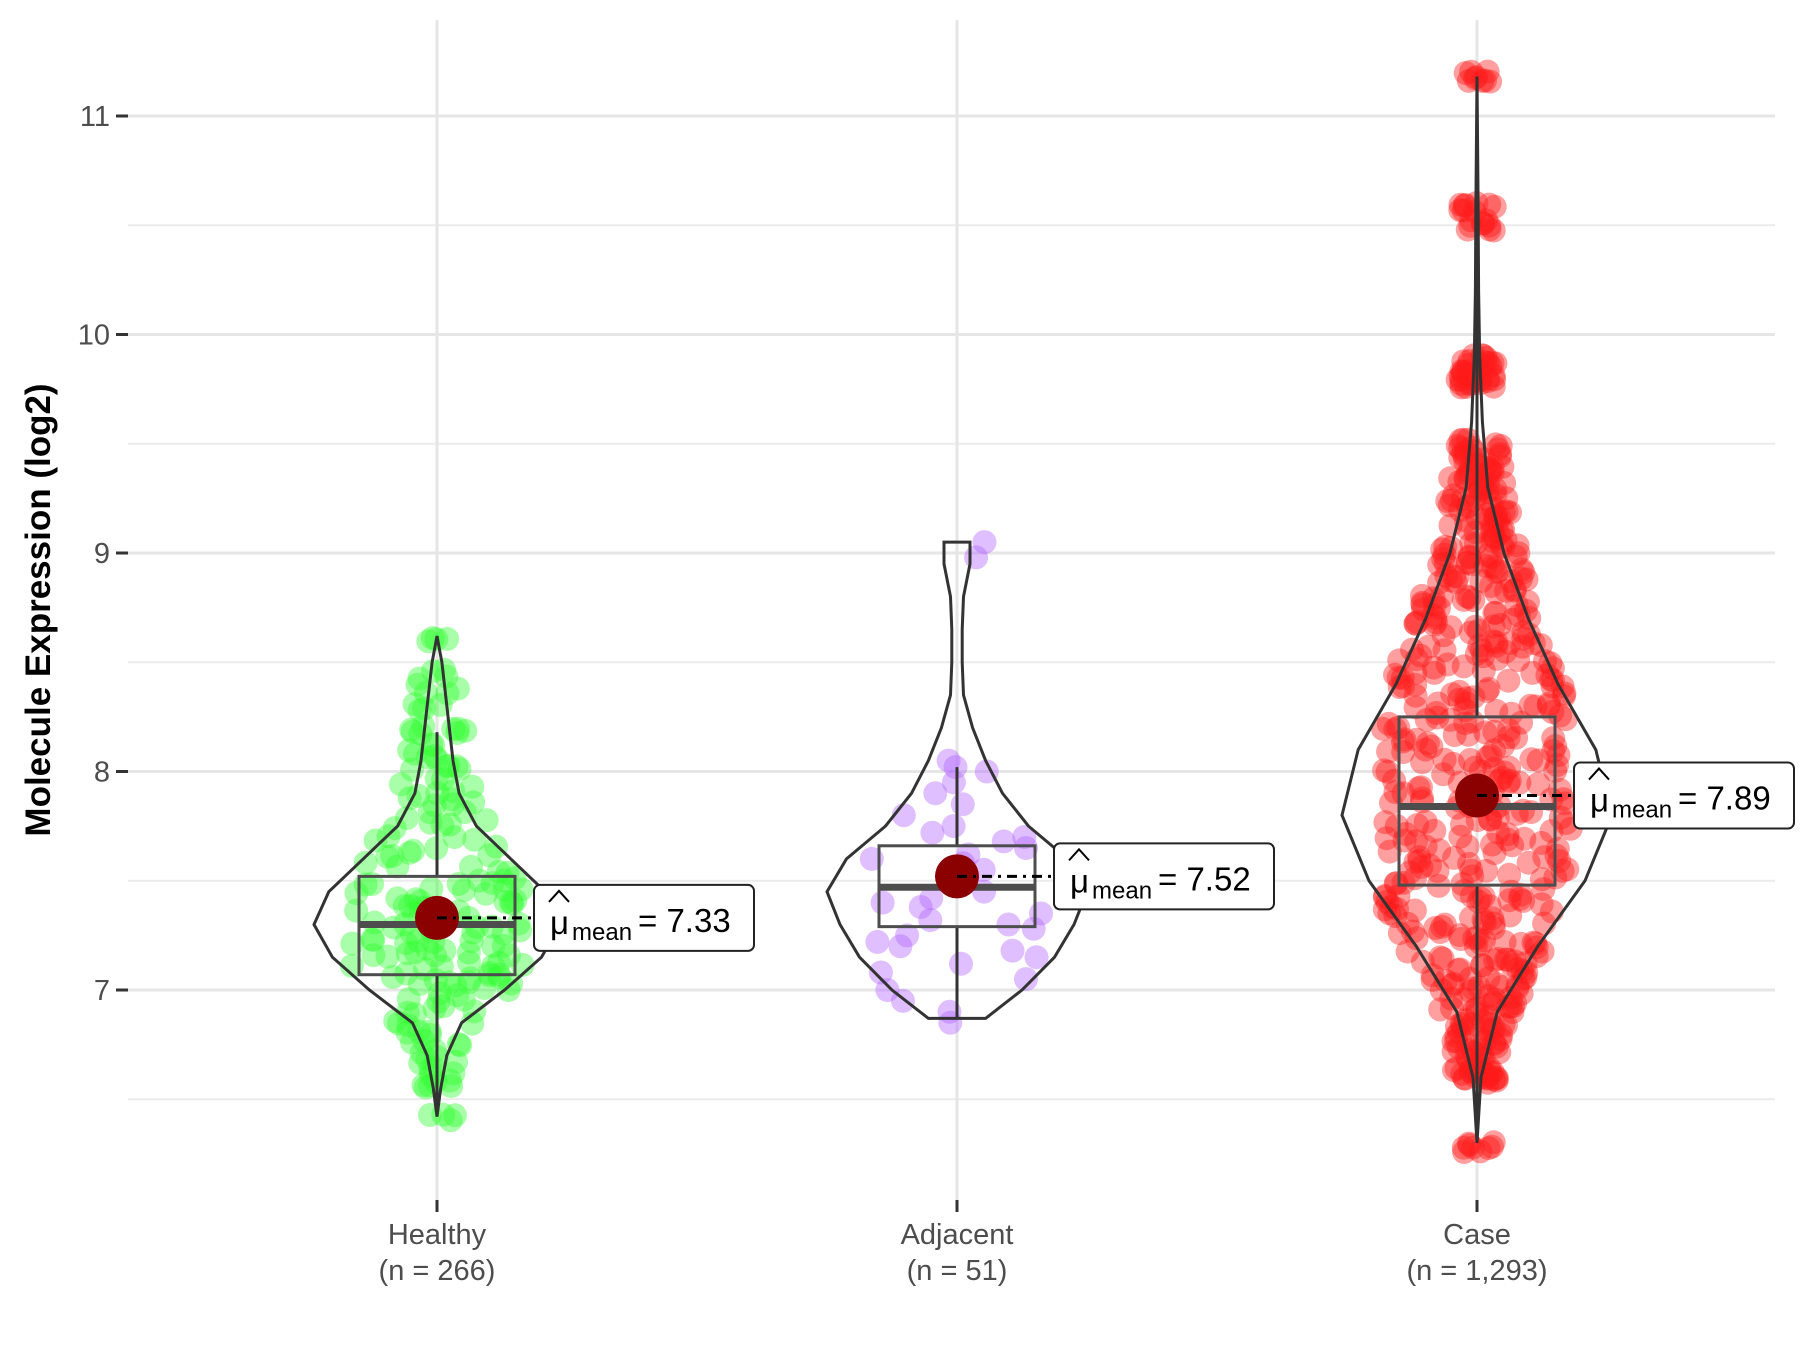 Image resolution: width=1800 pixels, height=1350 pixels. What do you see at coordinates (1477, 1235) in the screenshot?
I see `category-label: Case` at bounding box center [1477, 1235].